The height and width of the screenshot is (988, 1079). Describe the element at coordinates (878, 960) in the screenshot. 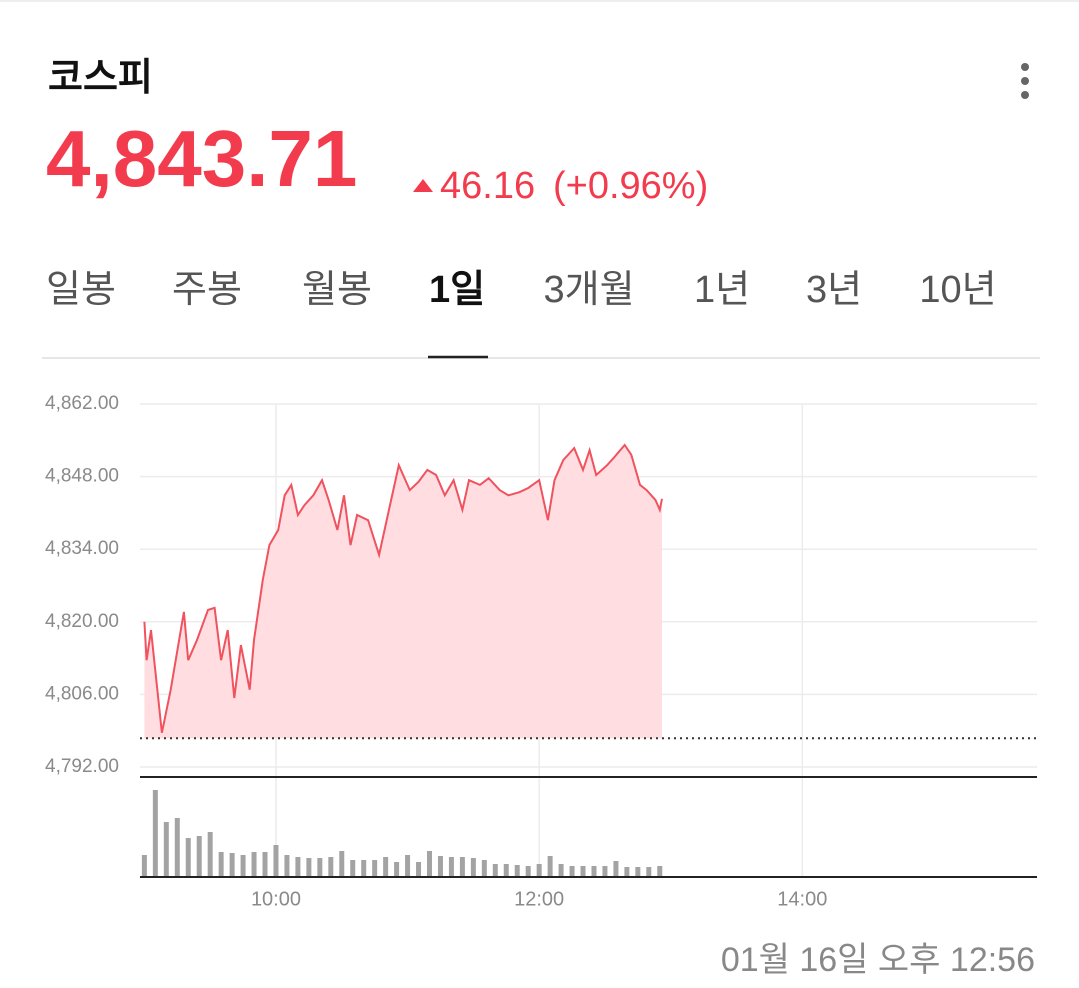

I see `timestamp: 01월 16일 오후 12:56` at that location.